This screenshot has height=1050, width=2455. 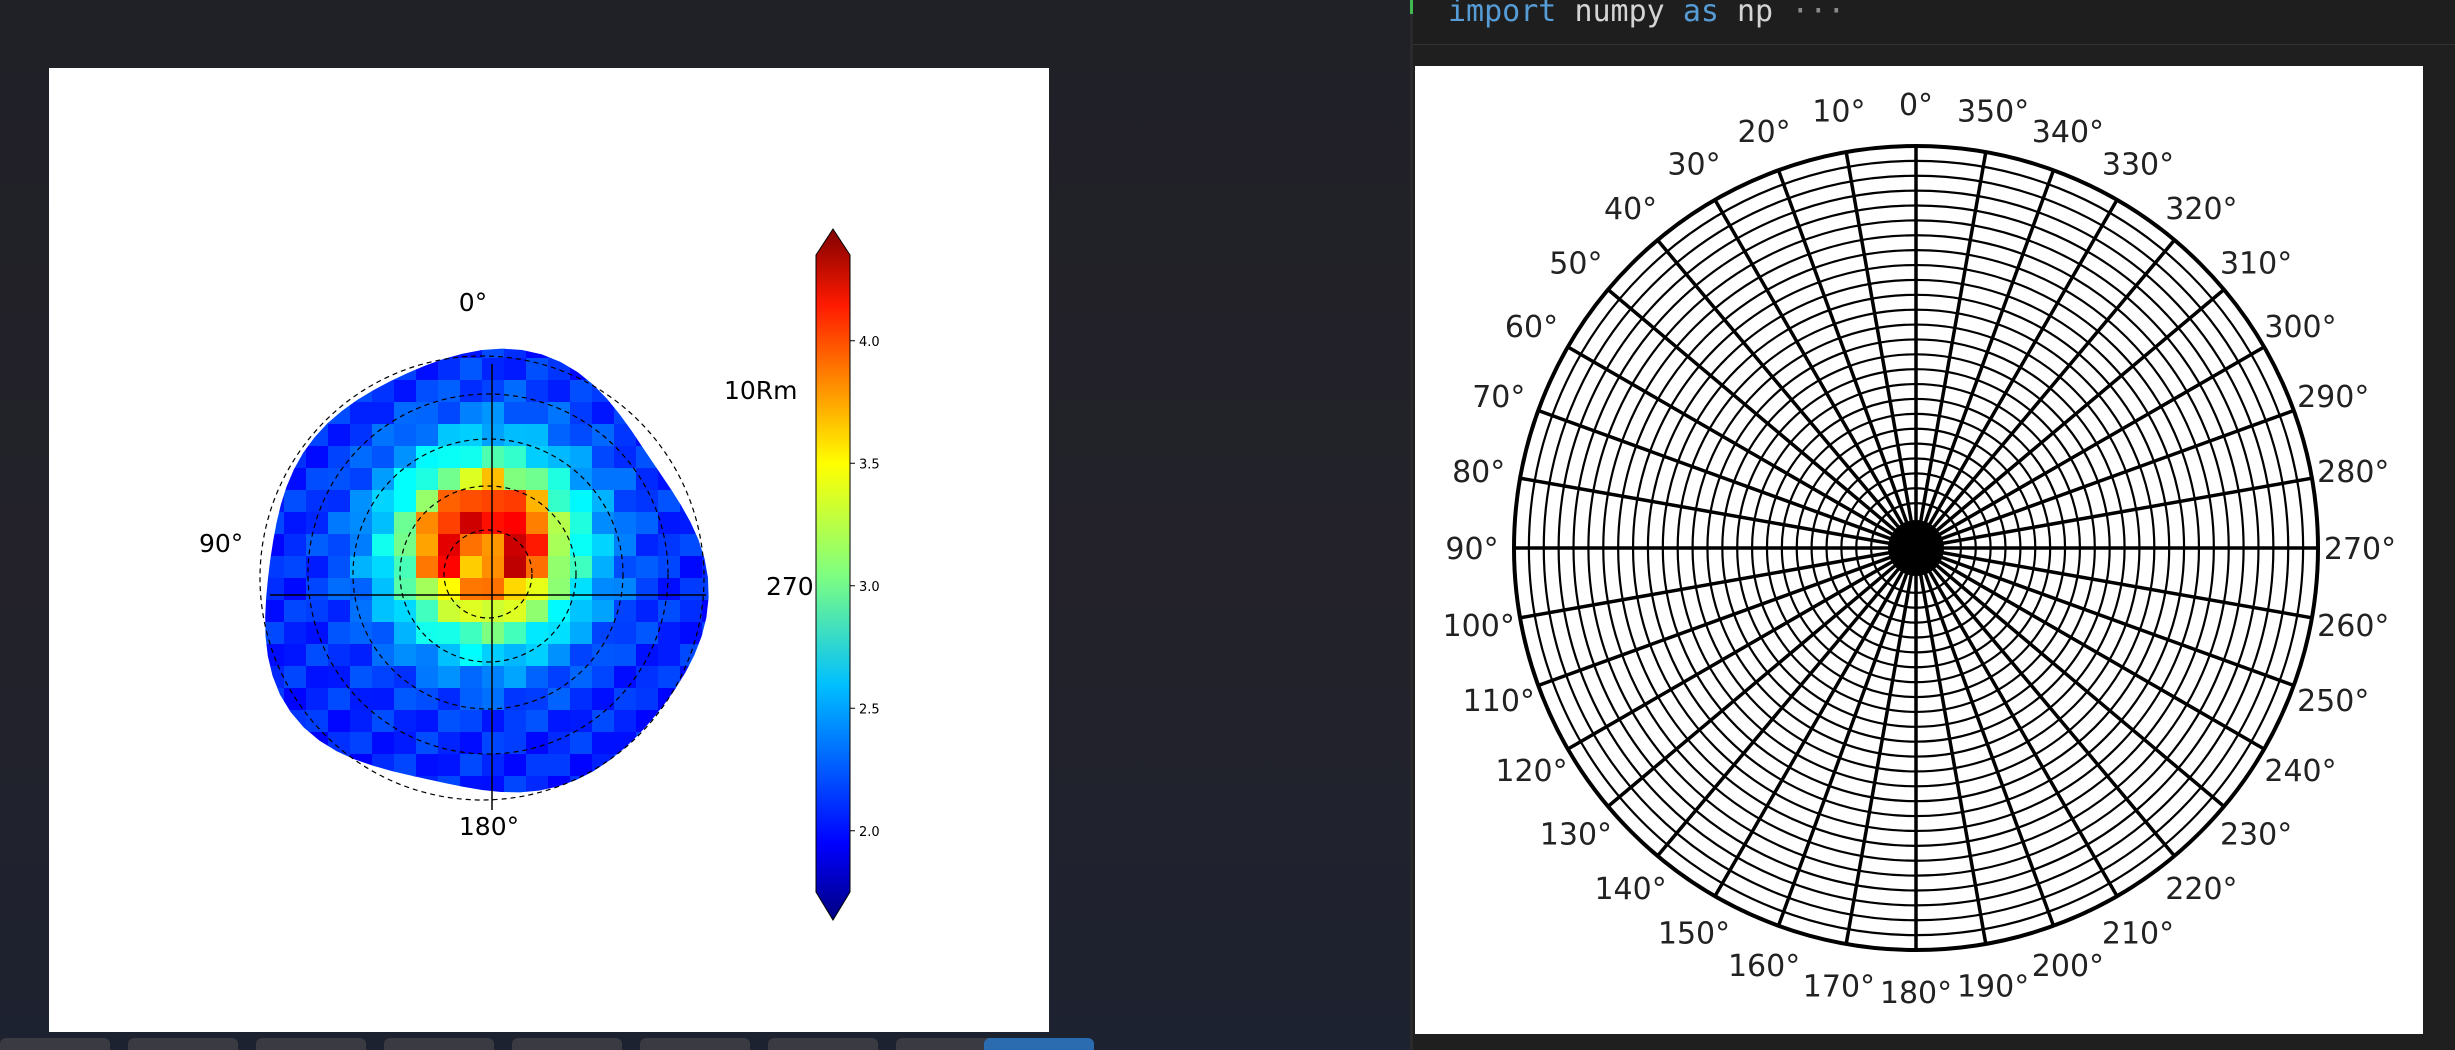 I want to click on fold-ellipsis: ···, so click(x=1818, y=14).